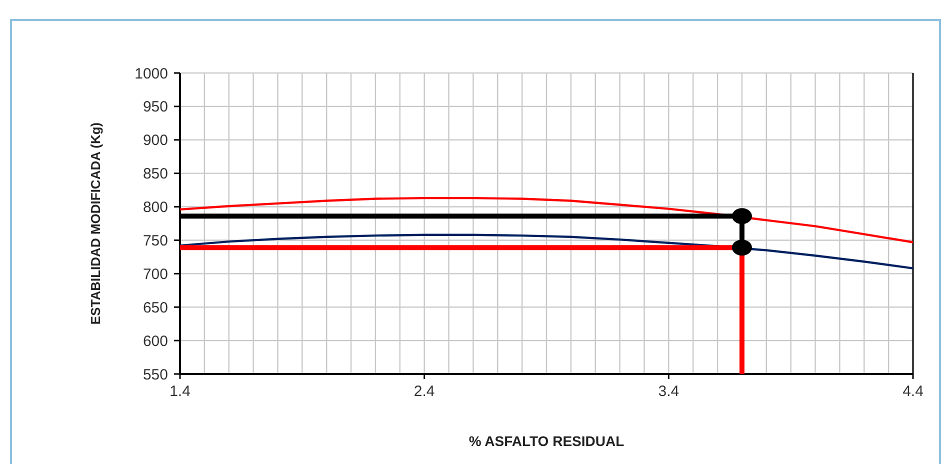 This screenshot has height=464, width=942. What do you see at coordinates (155, 274) in the screenshot?
I see `y-tick-label: 700` at bounding box center [155, 274].